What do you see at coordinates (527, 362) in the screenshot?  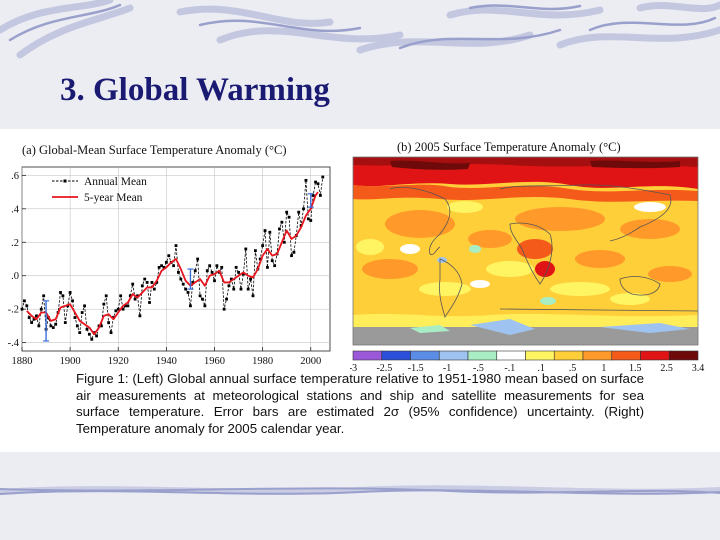 I see `colorbar: -3 -2.5 -1.5 -1 -.5 -.1 .1 .5 1 1.5 2.5 3.4` at bounding box center [527, 362].